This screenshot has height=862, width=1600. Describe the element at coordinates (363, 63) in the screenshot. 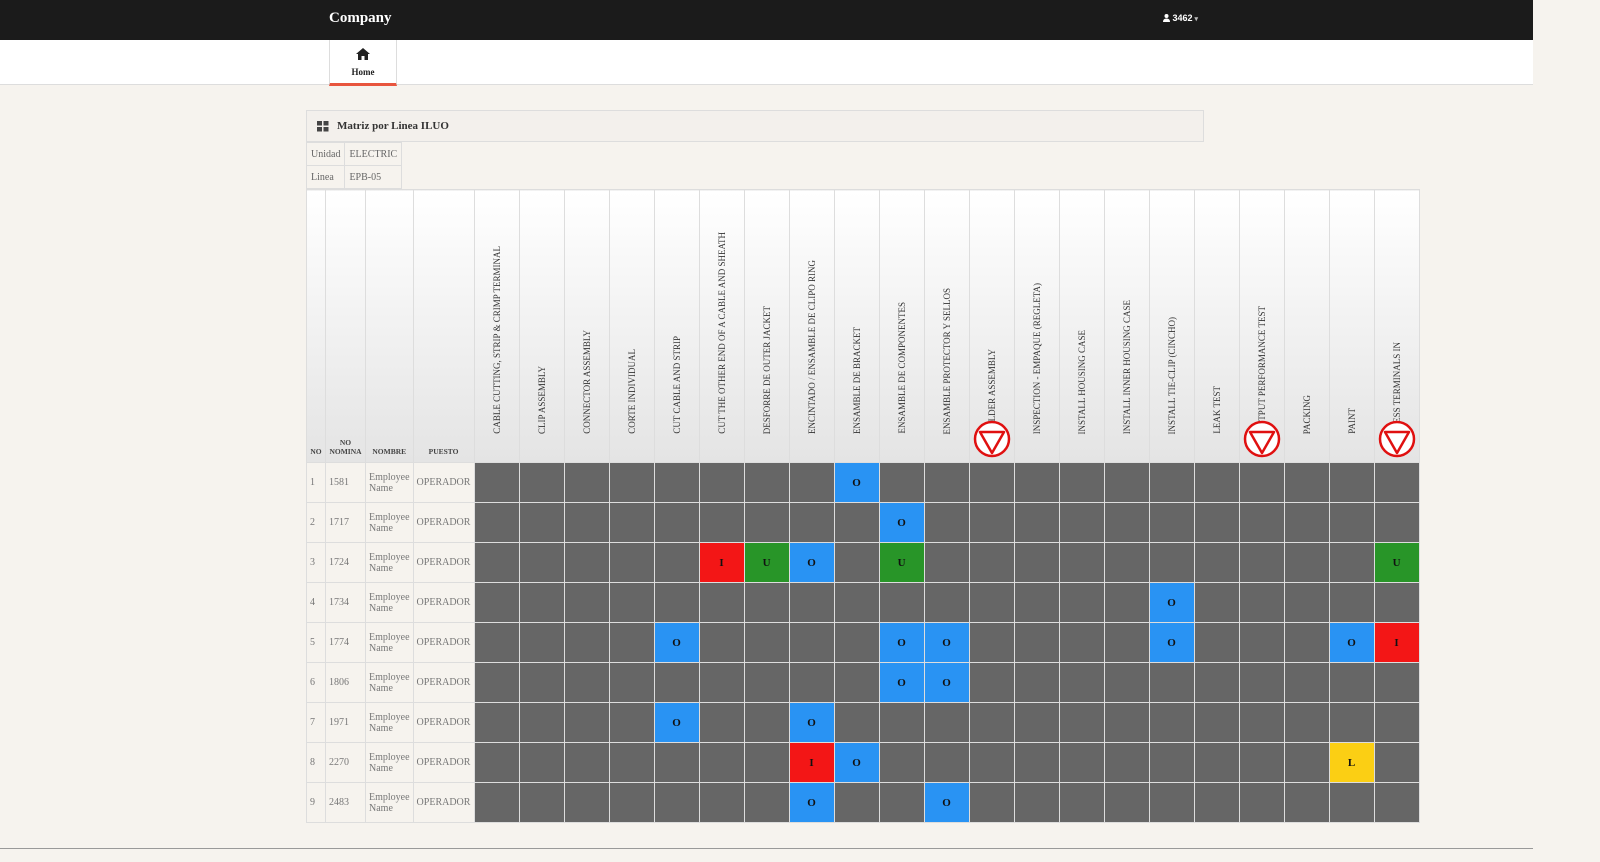

I see `nav-home-tab: Home` at that location.